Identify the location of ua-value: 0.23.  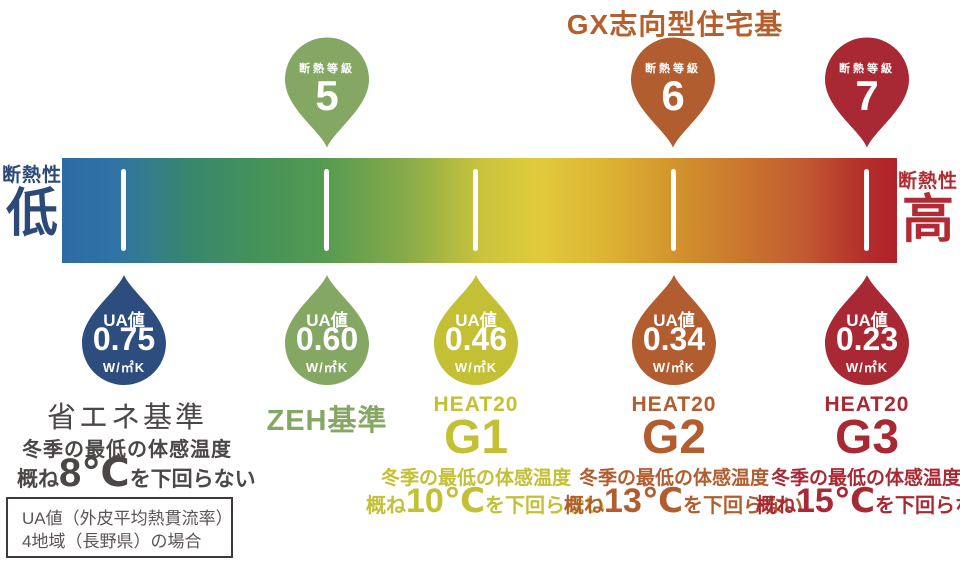
(867, 339).